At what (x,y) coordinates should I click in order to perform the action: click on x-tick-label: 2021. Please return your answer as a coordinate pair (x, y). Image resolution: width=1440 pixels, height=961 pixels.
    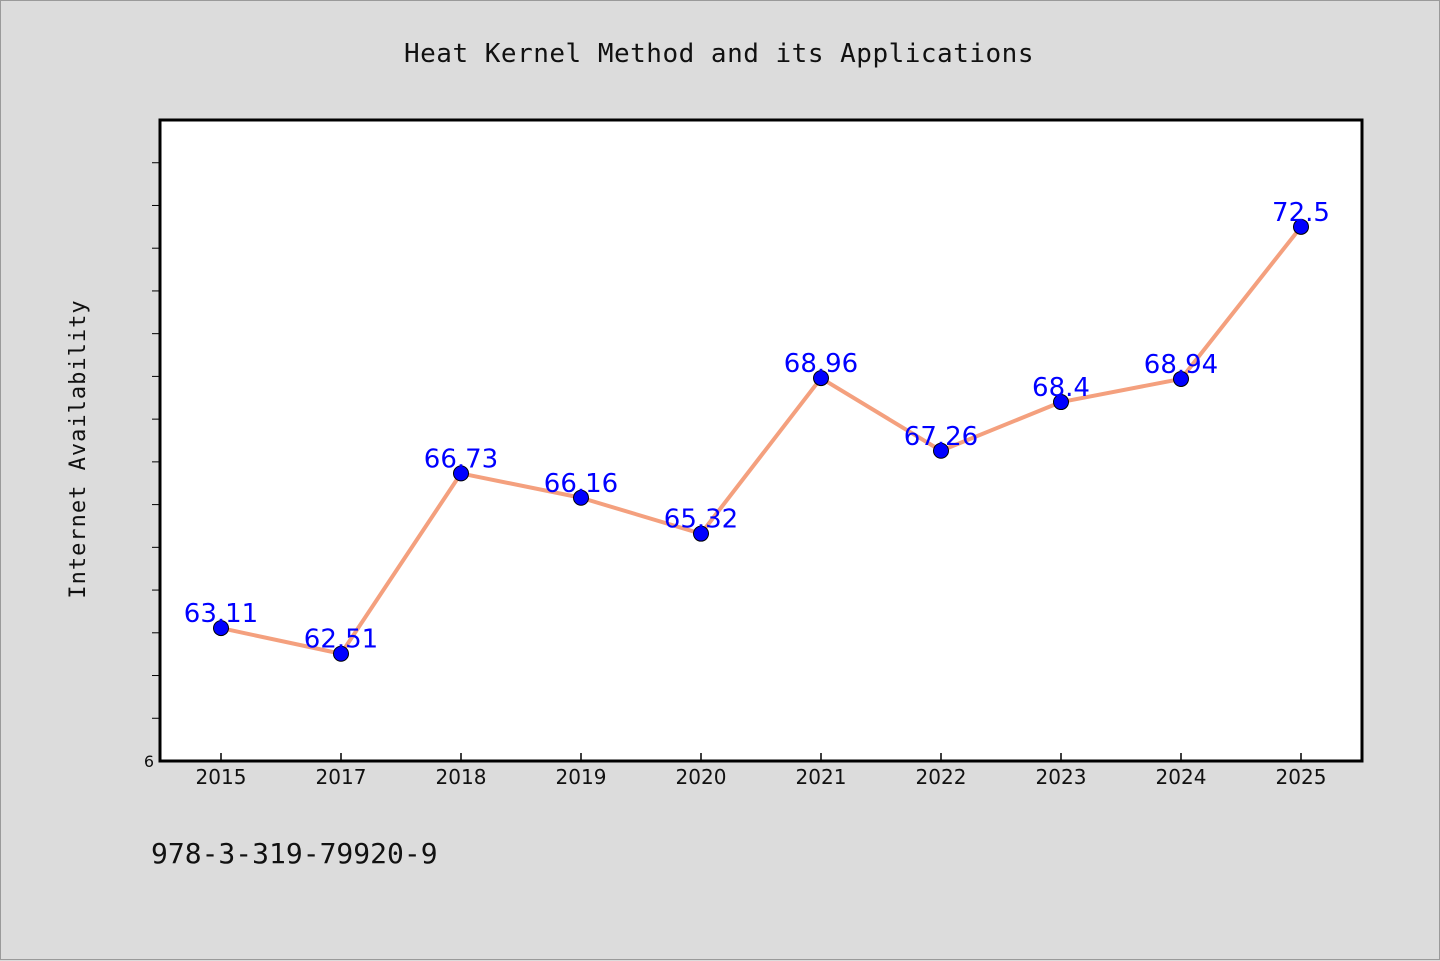
    Looking at the image, I should click on (821, 777).